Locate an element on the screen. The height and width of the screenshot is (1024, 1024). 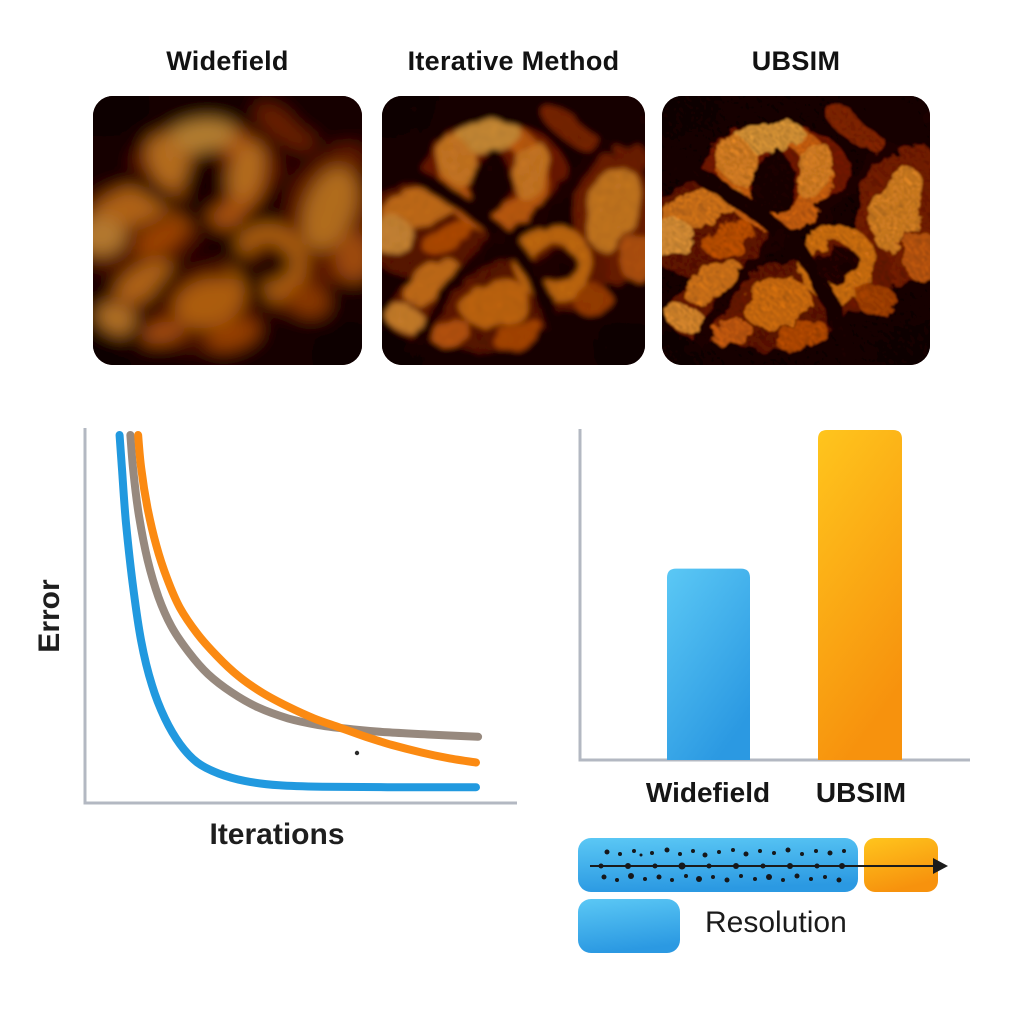
bar-label-widefield: Widefield is located at coordinates (708, 792).